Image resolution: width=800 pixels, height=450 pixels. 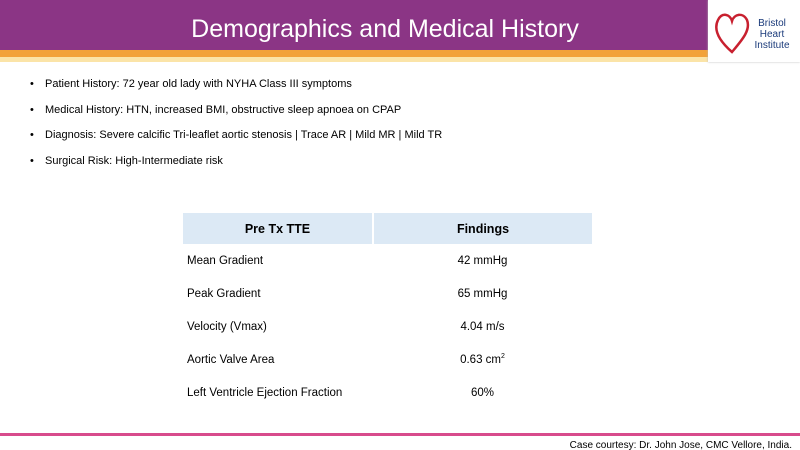 What do you see at coordinates (482, 326) in the screenshot?
I see `table-cell: 4.04 m/s` at bounding box center [482, 326].